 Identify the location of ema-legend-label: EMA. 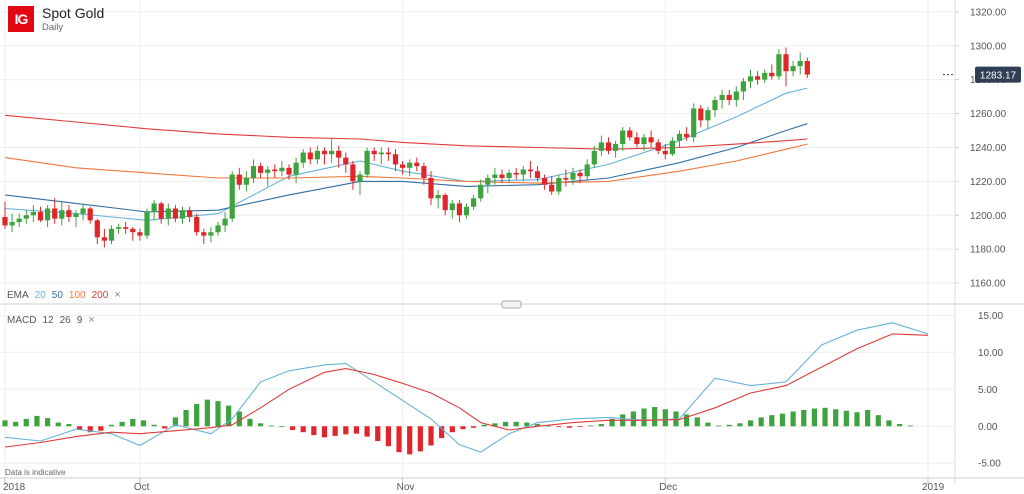
(18, 295).